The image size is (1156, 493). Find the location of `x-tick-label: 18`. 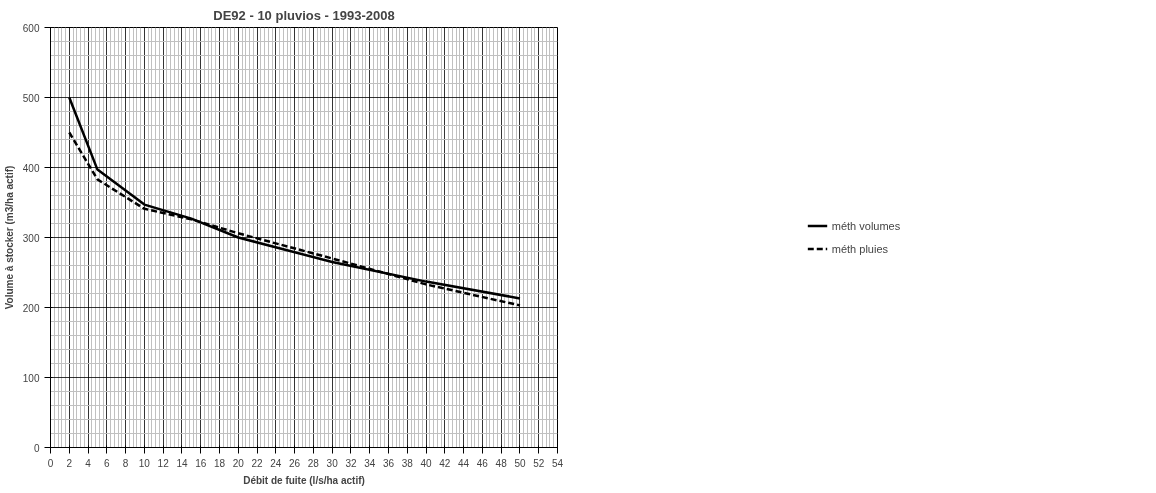

x-tick-label: 18 is located at coordinates (219, 463).